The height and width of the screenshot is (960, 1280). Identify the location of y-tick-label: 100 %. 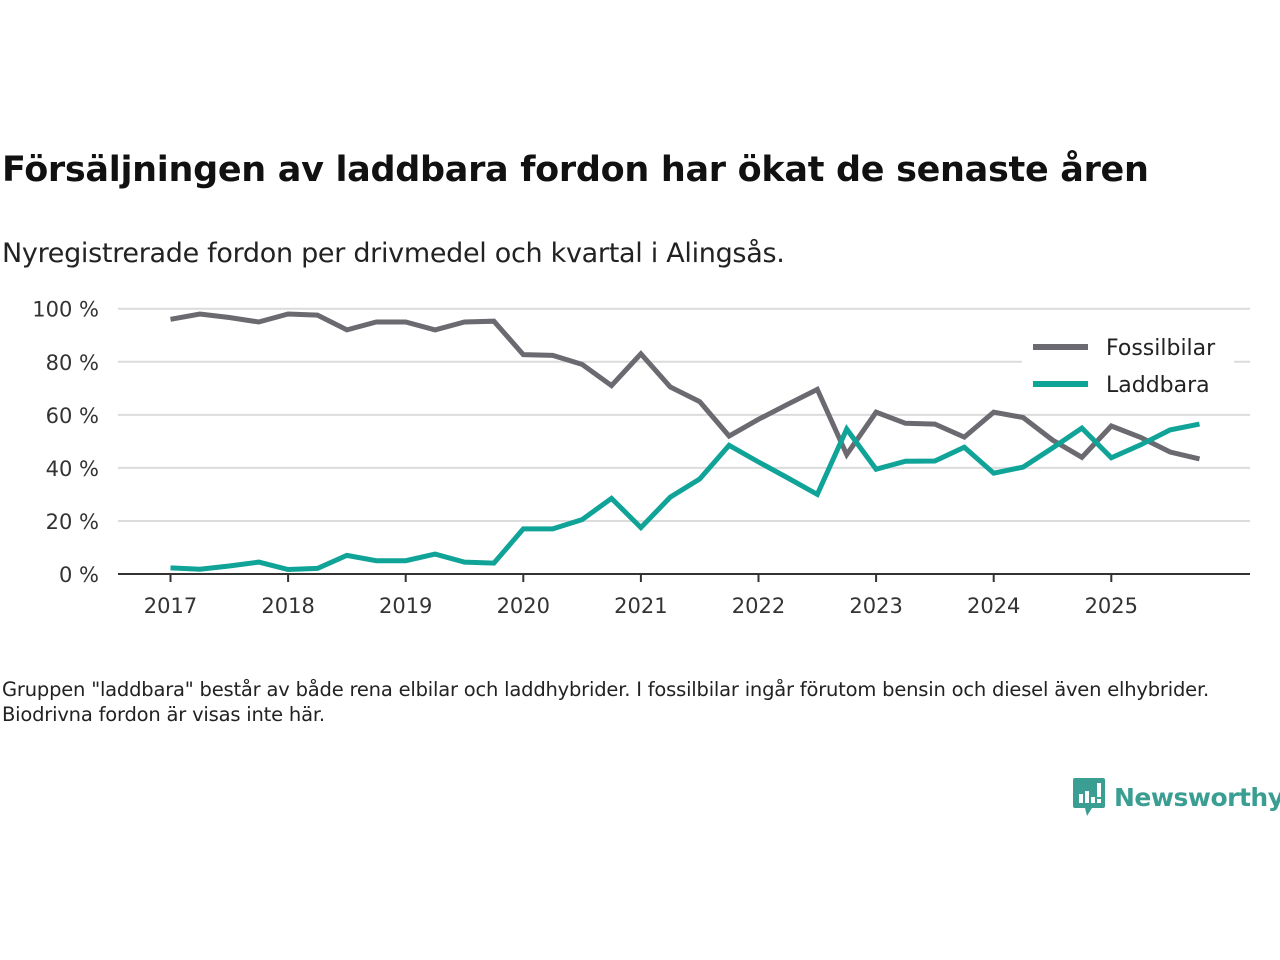
(65, 310).